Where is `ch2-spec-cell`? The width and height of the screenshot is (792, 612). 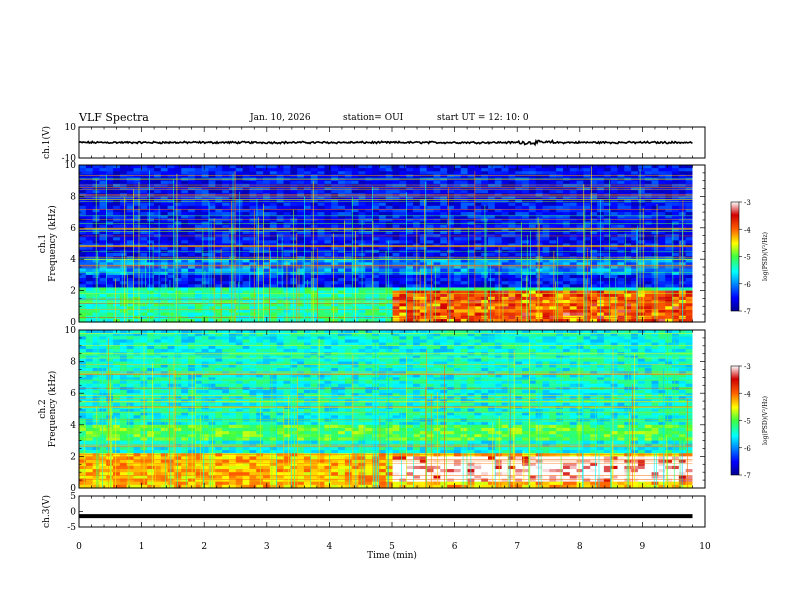 ch2-spec-cell is located at coordinates (144, 332).